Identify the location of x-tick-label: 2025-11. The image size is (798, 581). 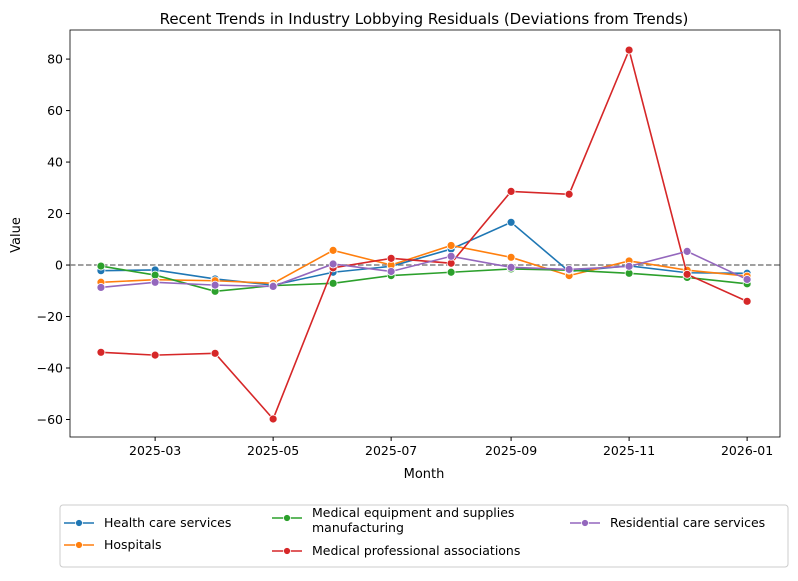
(629, 450).